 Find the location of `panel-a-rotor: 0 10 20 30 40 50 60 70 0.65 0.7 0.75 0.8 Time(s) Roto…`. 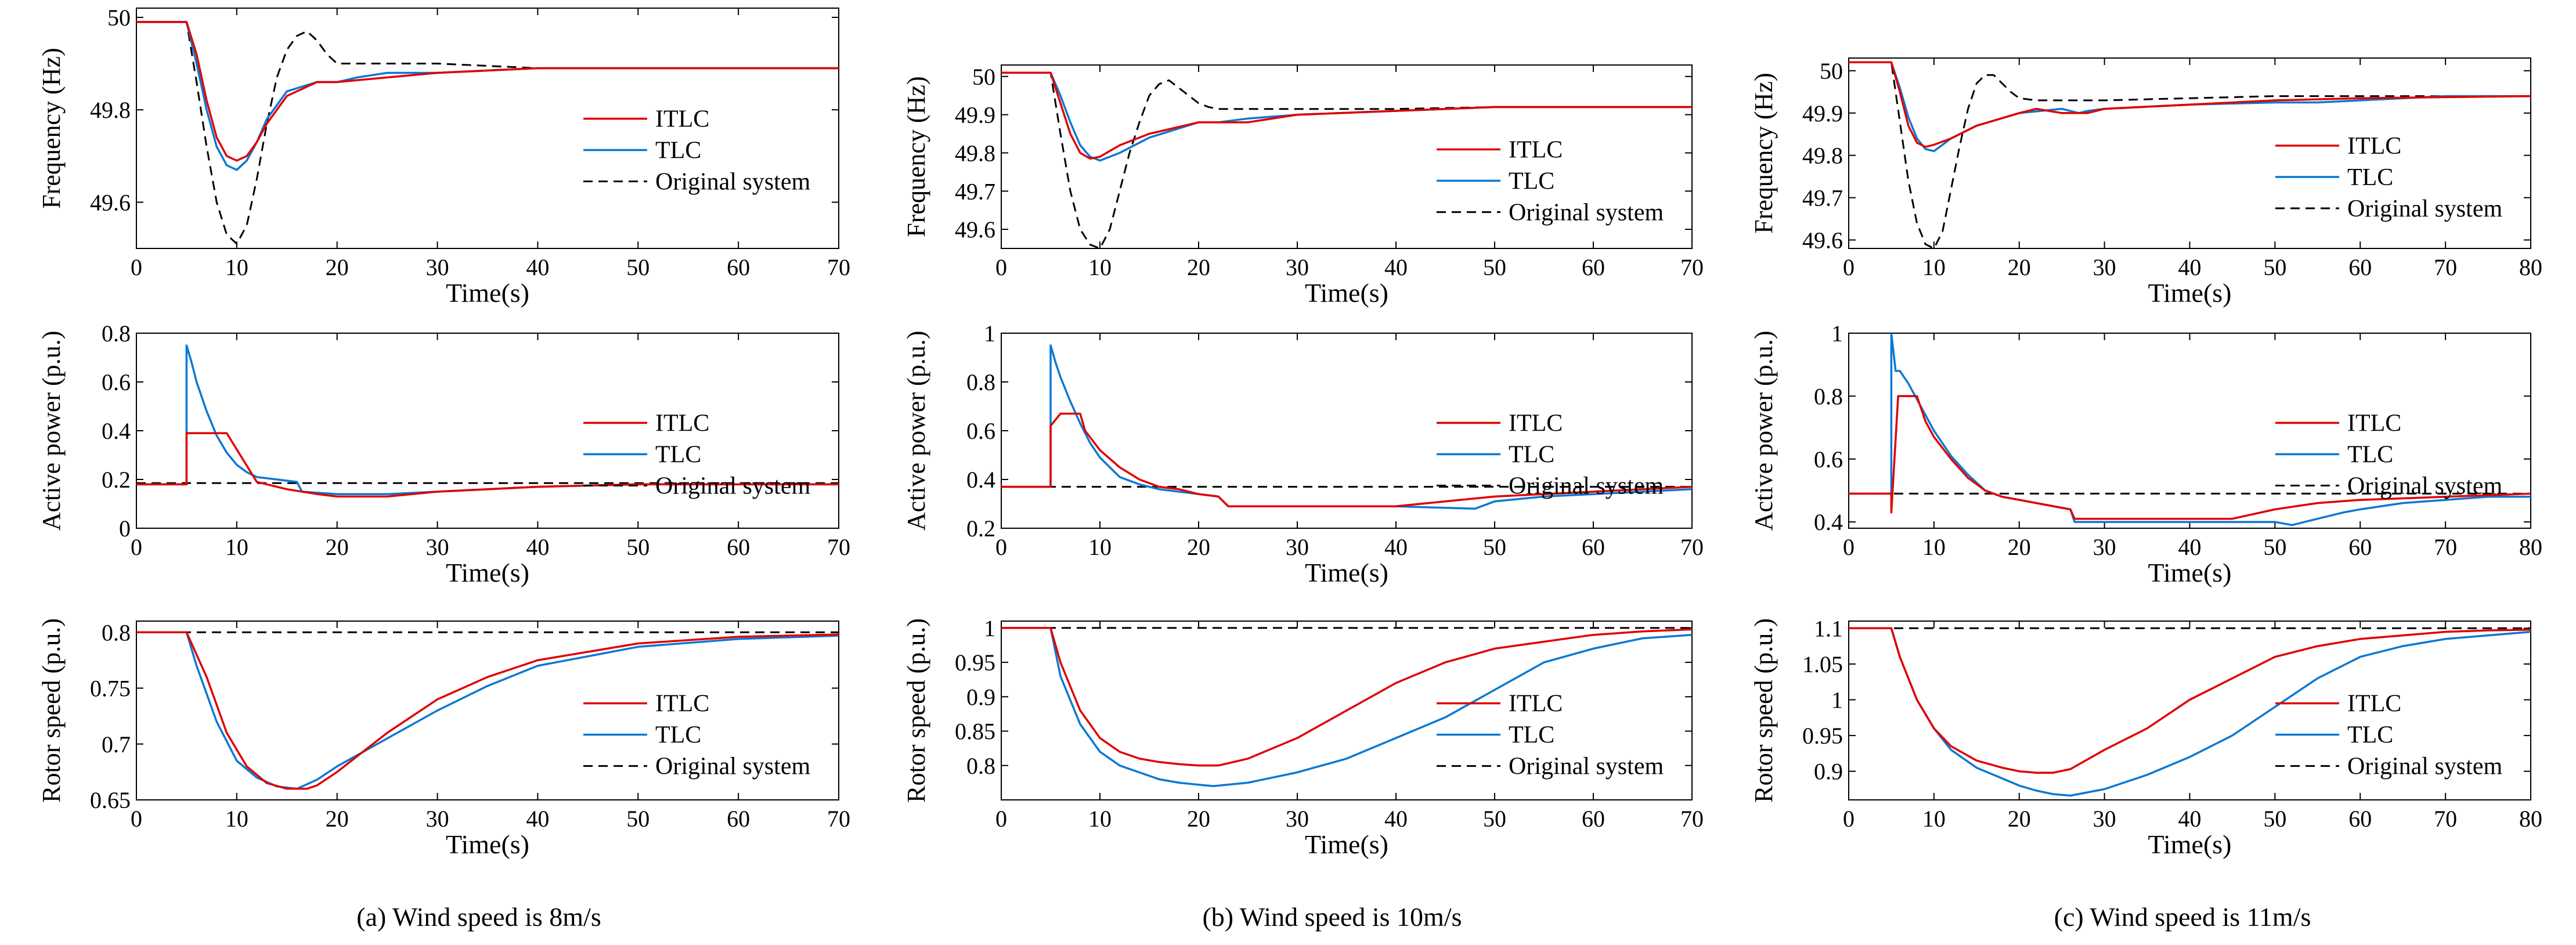

panel-a-rotor: 0 10 20 30 40 50 60 70 0.65 0.7 0.75 0.8 Time(s) Roto… is located at coordinates (444, 738).